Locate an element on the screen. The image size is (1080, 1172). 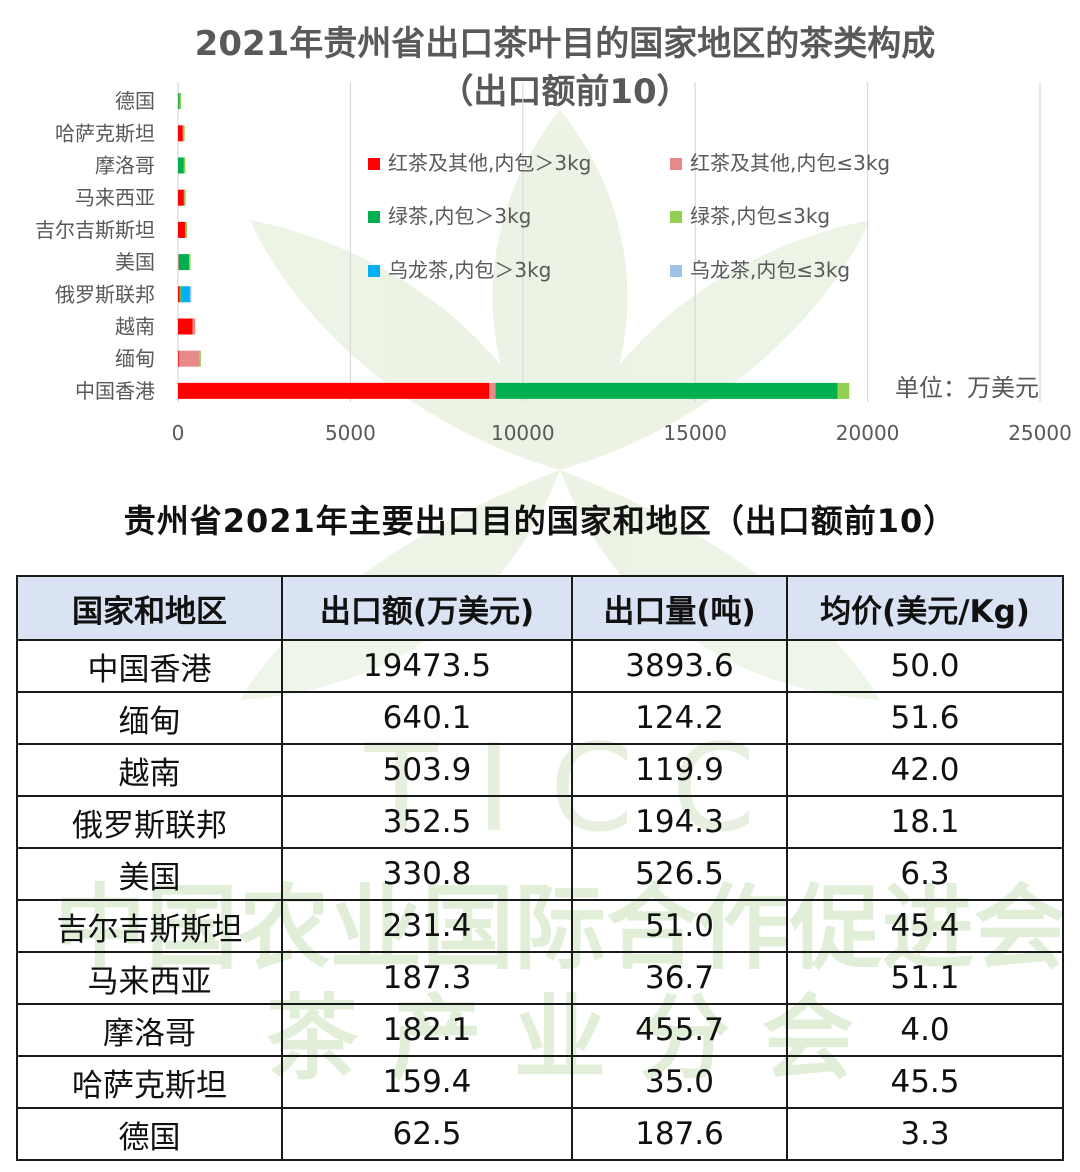
cell-avg-price: 51.1 is located at coordinates (925, 978).